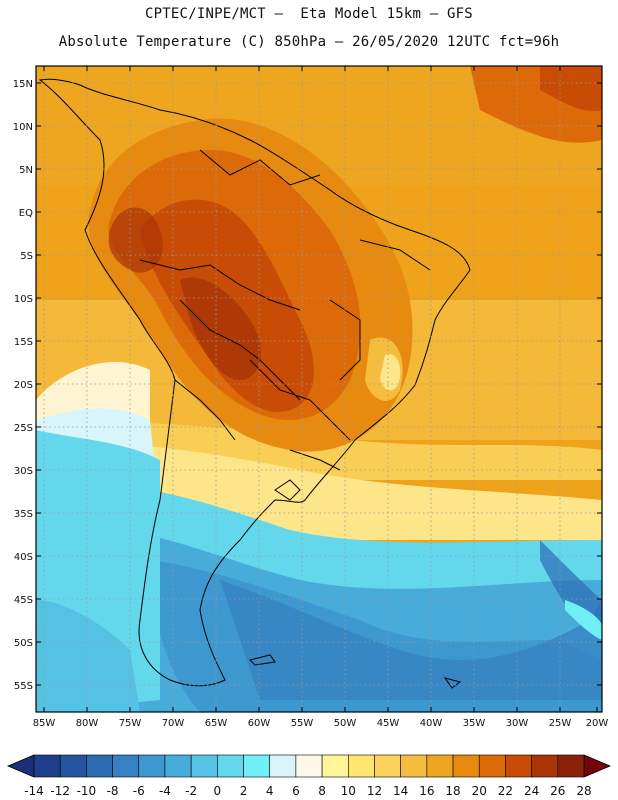 The height and width of the screenshot is (800, 618). What do you see at coordinates (23, 600) in the screenshot?
I see `lat-label: 45S` at bounding box center [23, 600].